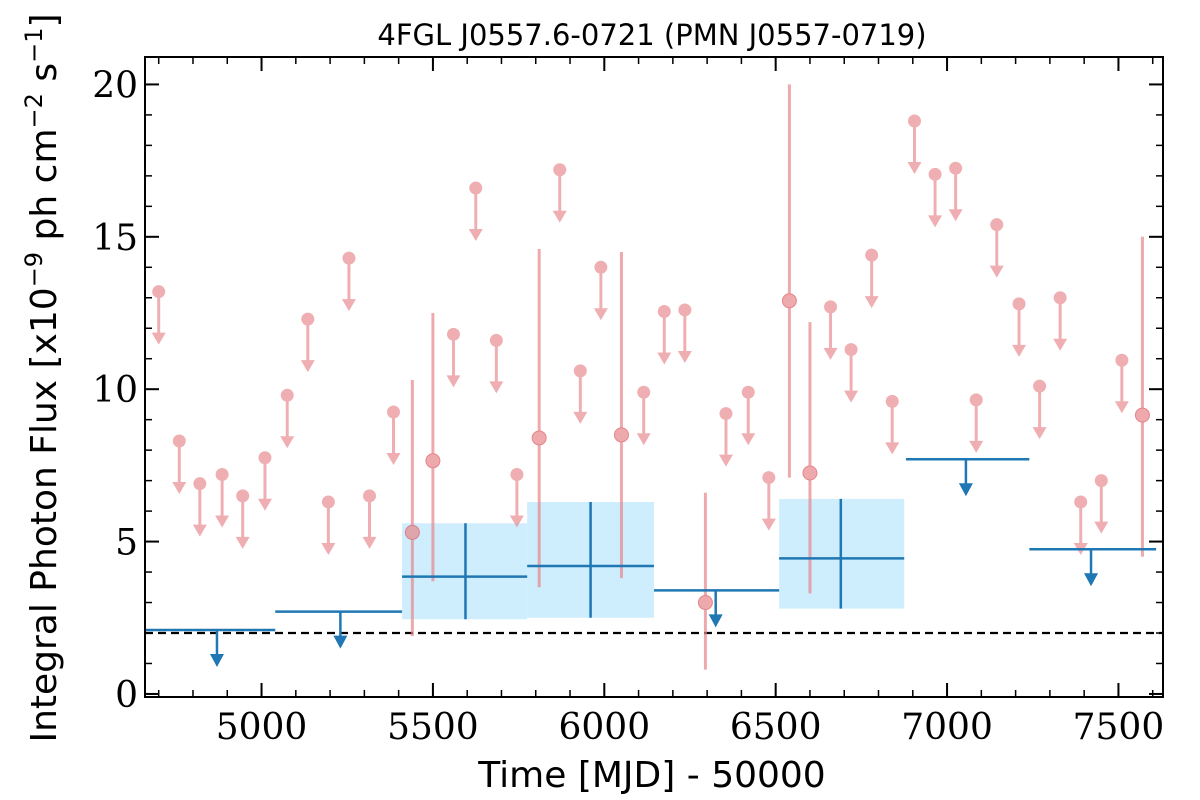 The image size is (1200, 800). I want to click on y-axis-label-mid: ph cm, so click(44, 189).